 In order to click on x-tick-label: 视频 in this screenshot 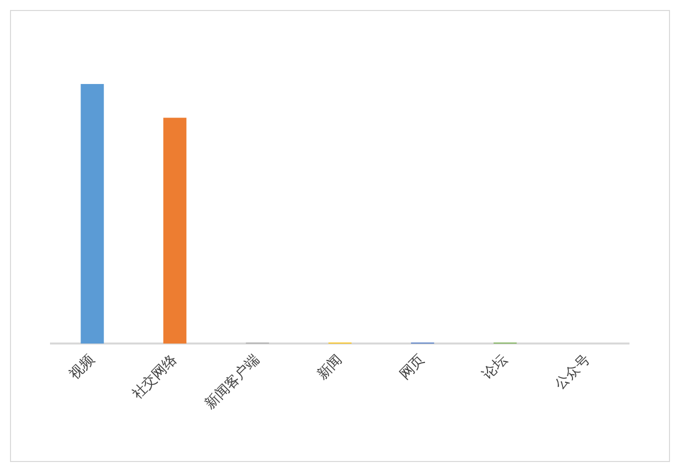, I will do `click(82, 367)`.